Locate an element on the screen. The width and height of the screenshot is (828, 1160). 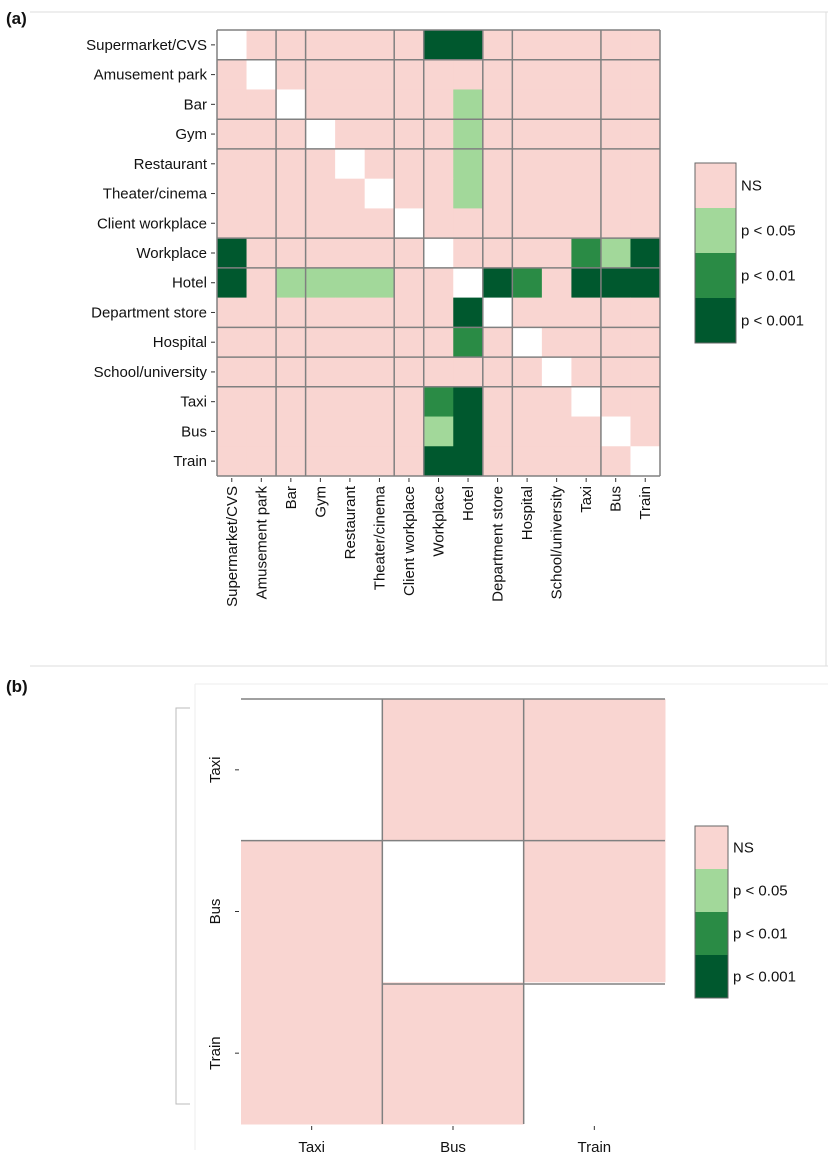
heatmap-cell-bus-taxi is located at coordinates (312, 911).